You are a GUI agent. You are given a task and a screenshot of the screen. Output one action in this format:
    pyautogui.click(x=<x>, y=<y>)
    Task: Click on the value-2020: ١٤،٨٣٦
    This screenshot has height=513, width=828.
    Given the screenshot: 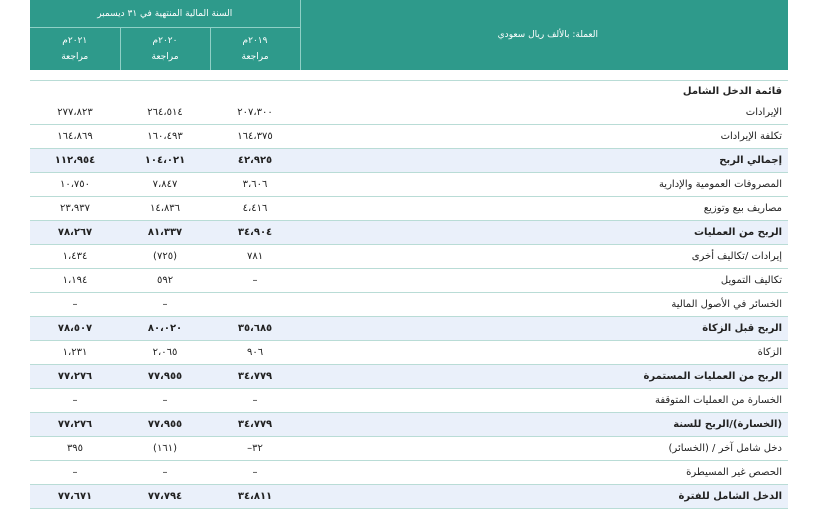 What is the action you would take?
    pyautogui.click(x=165, y=208)
    